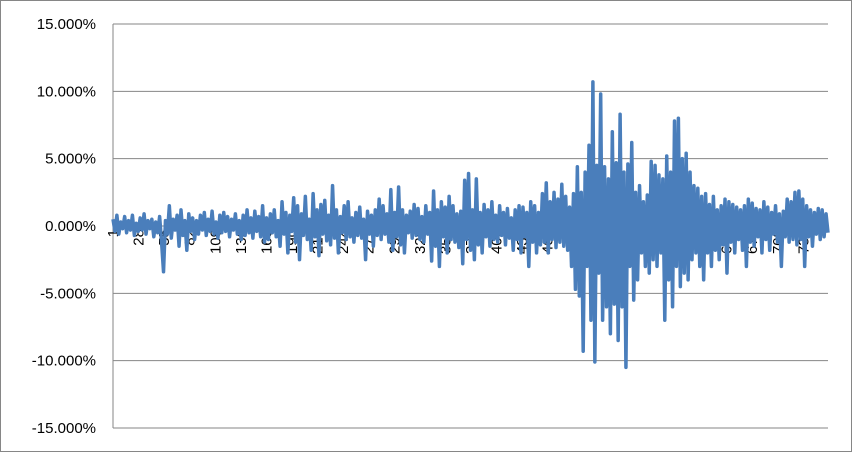 This screenshot has height=452, width=852. What do you see at coordinates (64, 361) in the screenshot?
I see `y-tick-label: -10.000%` at bounding box center [64, 361].